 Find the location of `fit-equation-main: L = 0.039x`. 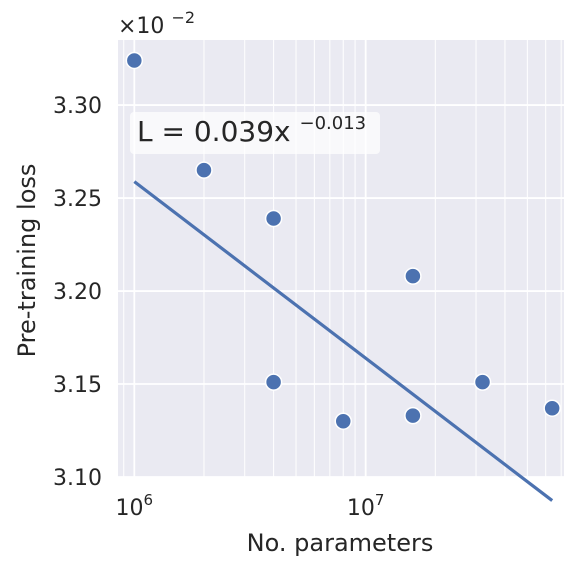

fit-equation-main: L = 0.039x is located at coordinates (214, 131).